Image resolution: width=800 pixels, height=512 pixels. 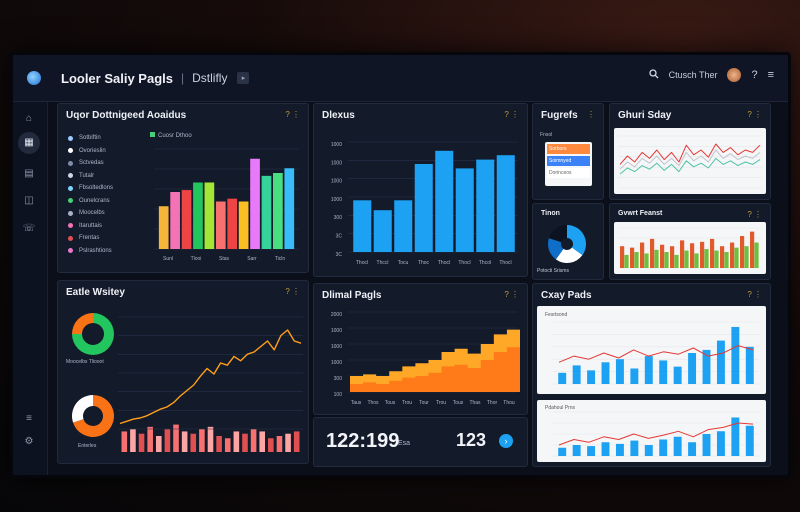 What do you see at coordinates (30, 288) in the screenshot?
I see `sidebar: ⌂ ▦ ▤ ◫ ☏ ≡ ⚙` at bounding box center [30, 288].